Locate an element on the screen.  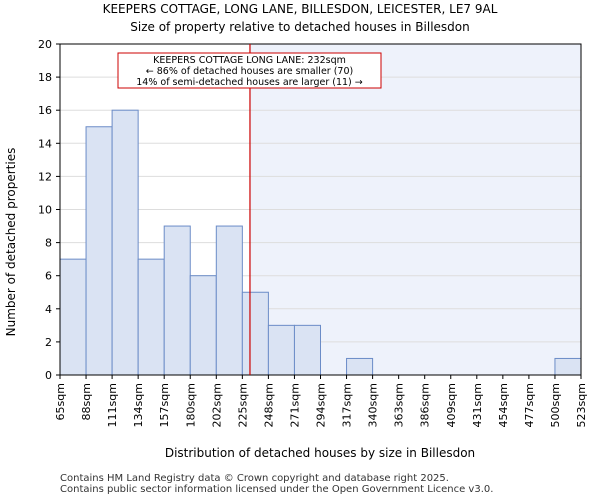
x-tick-label: 134sqm is located at coordinates (138, 405).